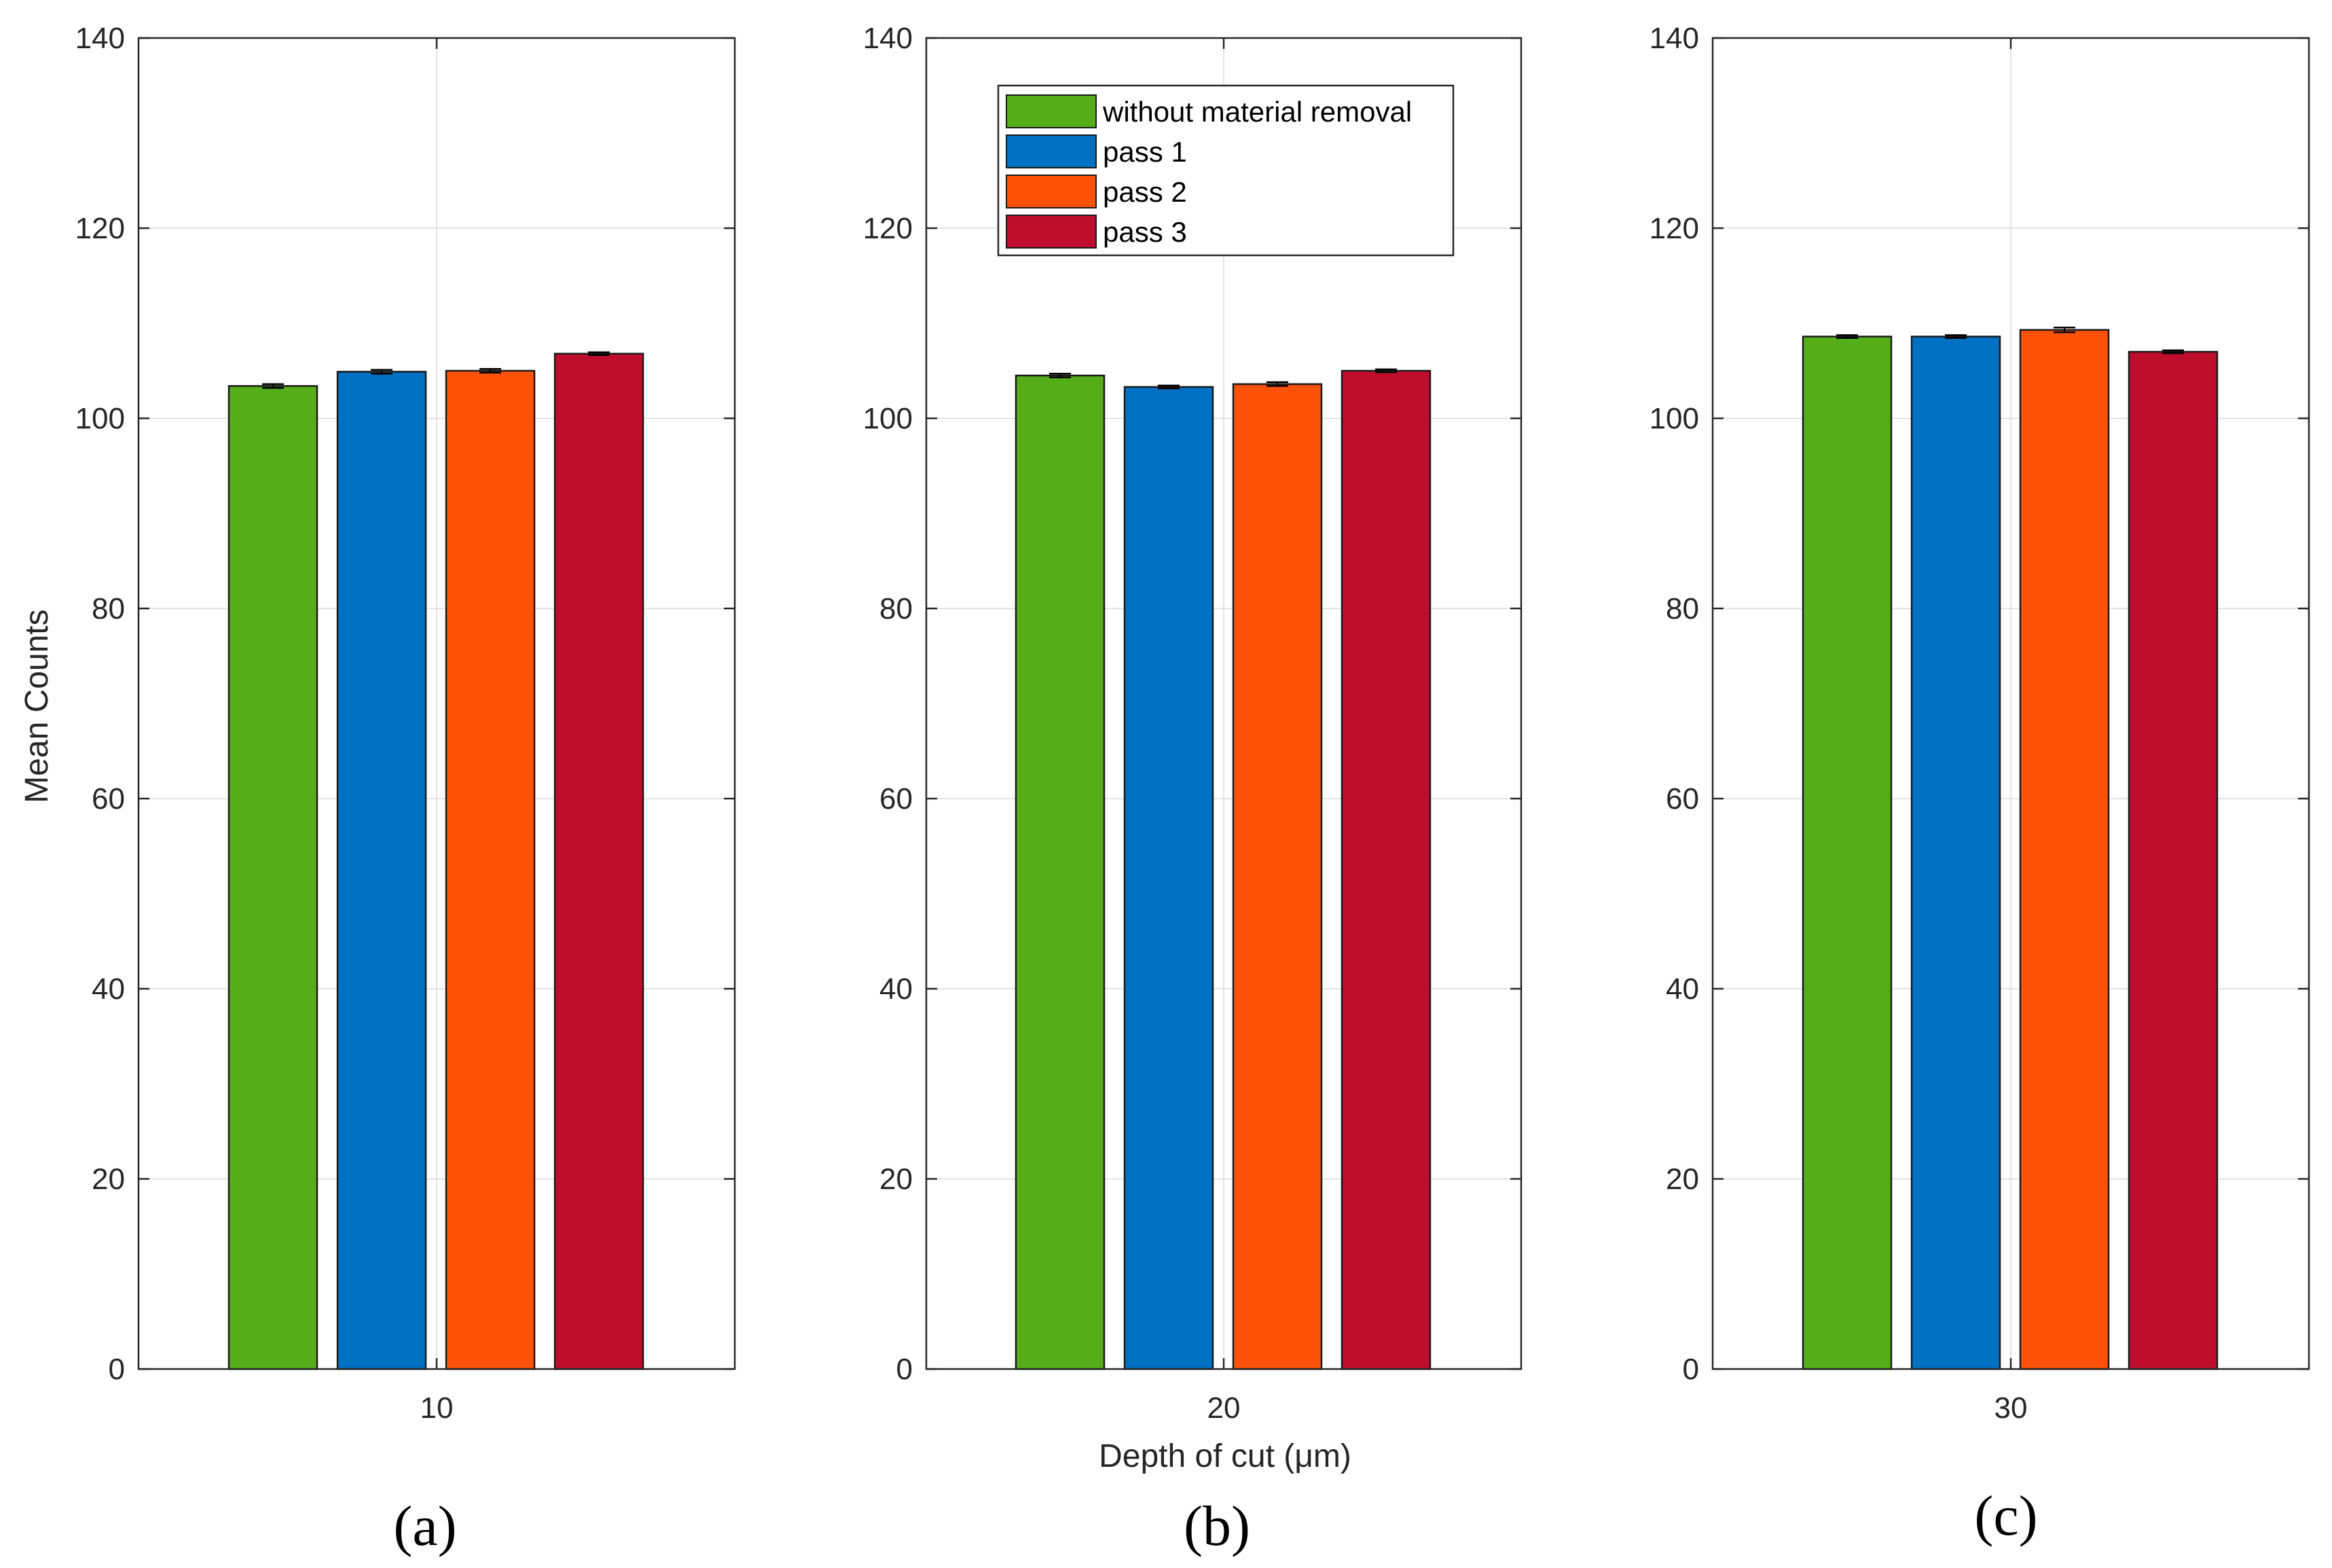 The image size is (2332, 1568). What do you see at coordinates (1847, 853) in the screenshot?
I see `panel-c-bar-without-material-removal` at bounding box center [1847, 853].